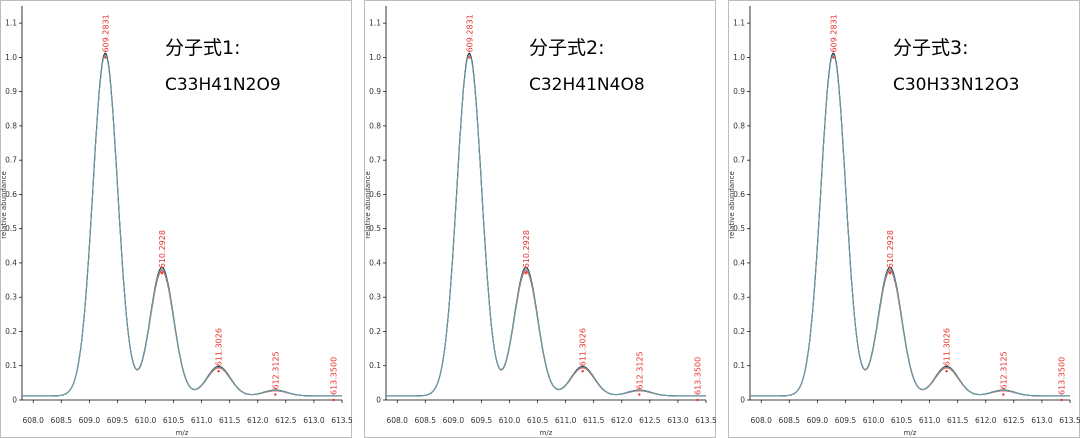 This screenshot has width=1080, height=438. What do you see at coordinates (587, 85) in the screenshot?
I see `formula-value: C32H41N4O8` at bounding box center [587, 85].